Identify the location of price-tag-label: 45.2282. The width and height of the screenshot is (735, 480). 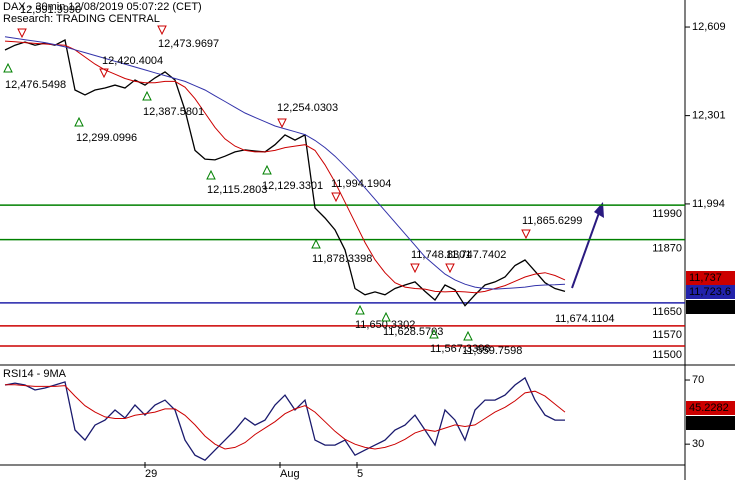
(709, 408).